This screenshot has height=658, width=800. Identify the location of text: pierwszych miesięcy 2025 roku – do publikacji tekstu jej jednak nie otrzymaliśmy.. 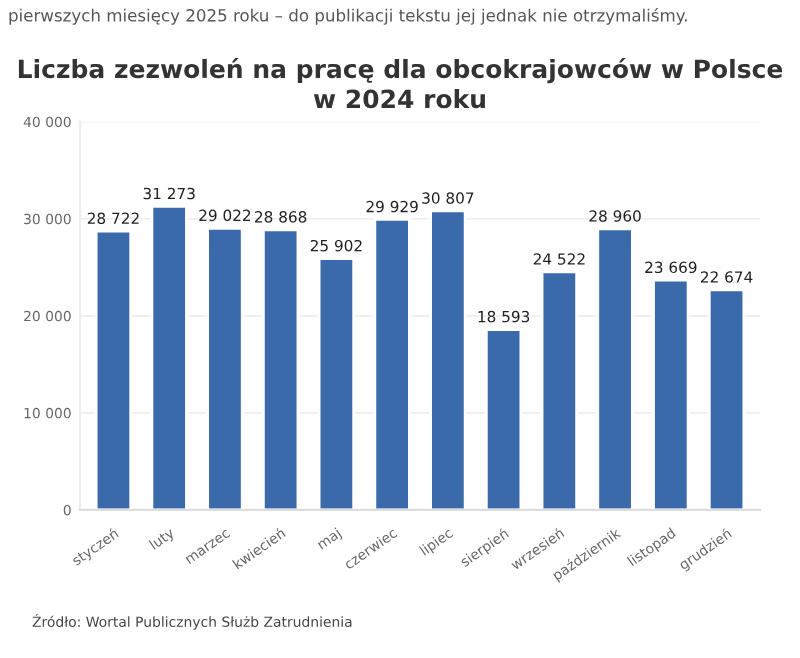
(348, 16).